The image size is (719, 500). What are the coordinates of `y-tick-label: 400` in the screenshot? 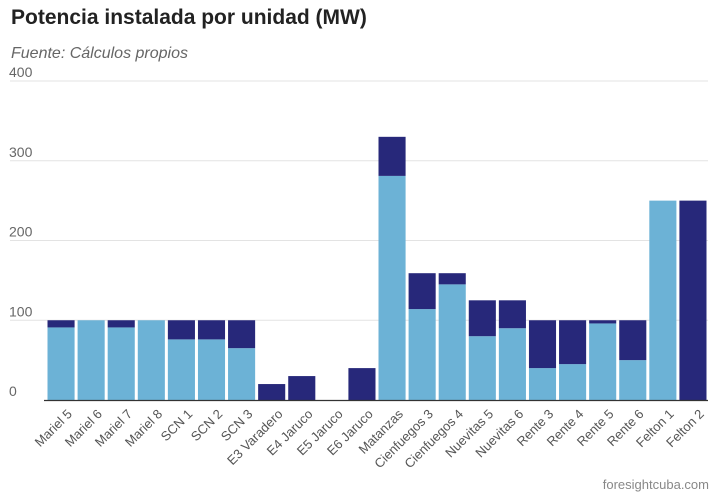 It's located at (21, 72).